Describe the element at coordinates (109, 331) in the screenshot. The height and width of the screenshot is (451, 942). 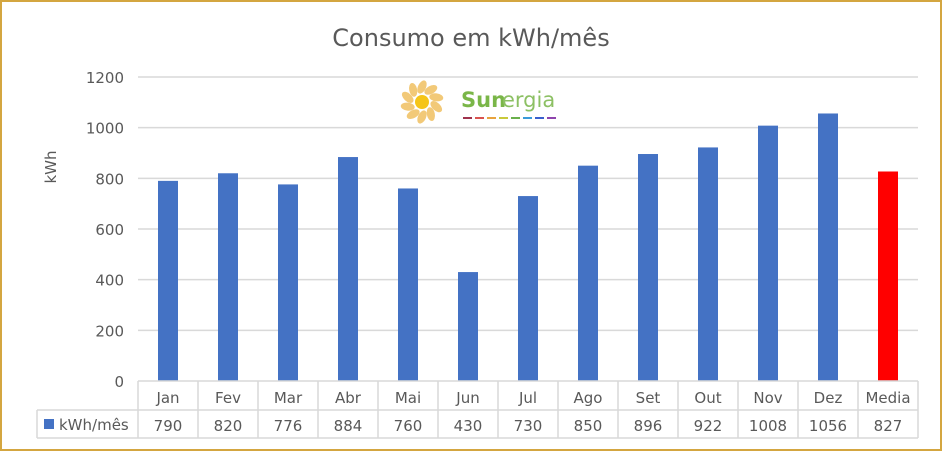
I see `y-tick-label: 200` at that location.